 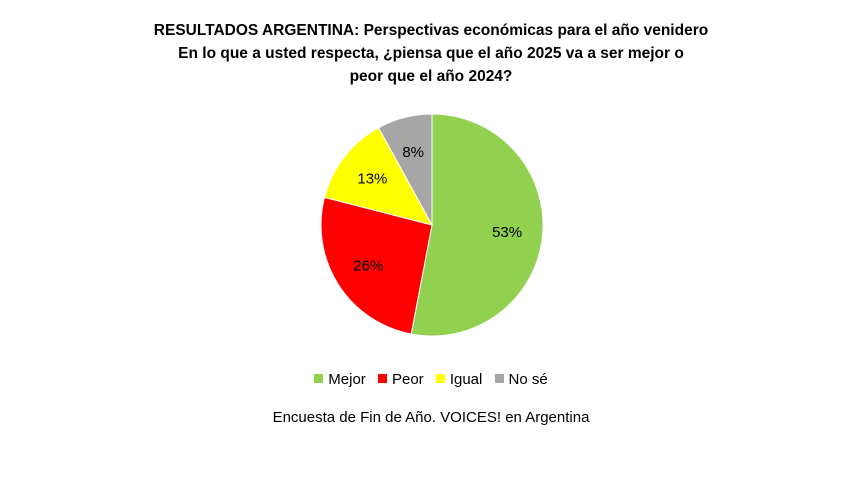 I want to click on pie-slice-no-se, so click(x=405, y=169).